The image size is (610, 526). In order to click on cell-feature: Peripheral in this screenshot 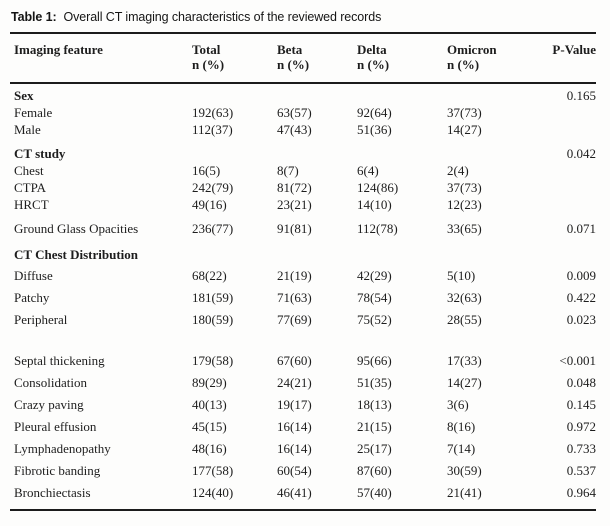, I will do `click(41, 319)`.